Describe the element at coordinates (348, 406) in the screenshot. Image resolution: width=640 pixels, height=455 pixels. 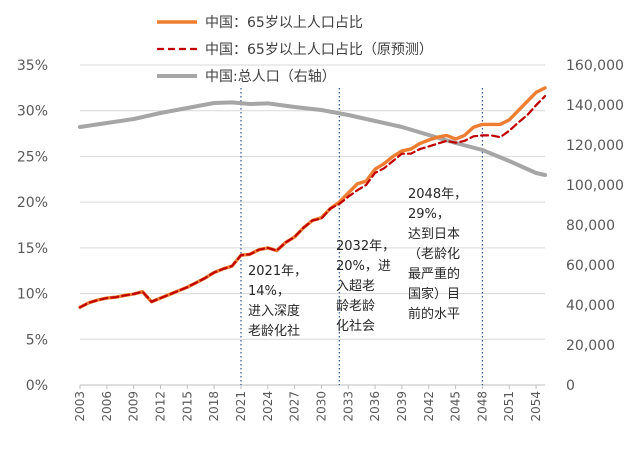
I see `x-tick-label: 2033` at that location.